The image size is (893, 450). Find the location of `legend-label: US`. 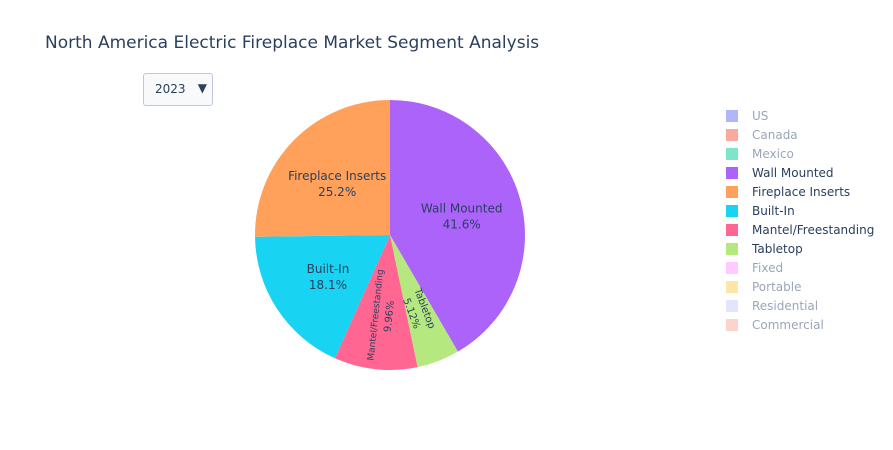

legend-label: US is located at coordinates (760, 115).